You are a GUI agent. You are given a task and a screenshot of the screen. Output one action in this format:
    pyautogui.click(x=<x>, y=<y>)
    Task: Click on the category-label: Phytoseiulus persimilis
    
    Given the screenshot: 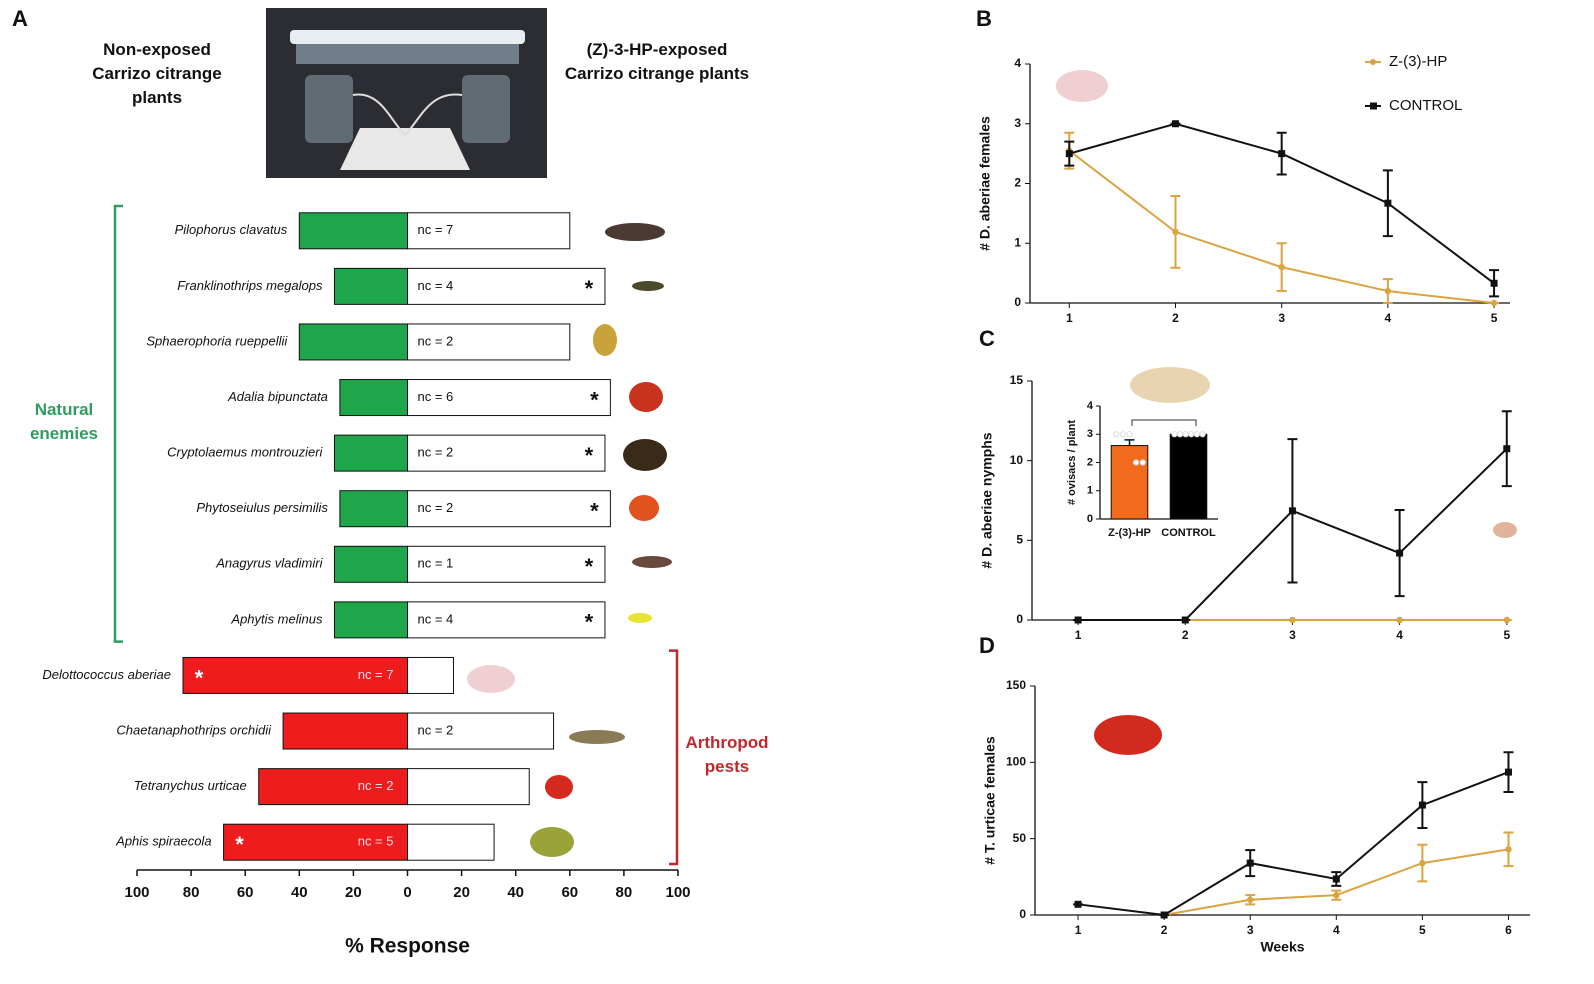 What is the action you would take?
    pyautogui.click(x=262, y=507)
    